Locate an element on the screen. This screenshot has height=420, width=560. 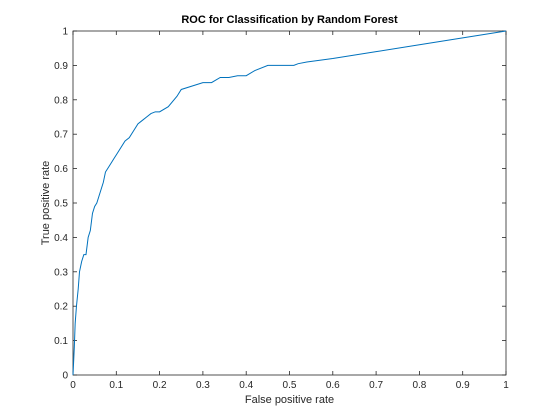
y-tick-label: 0 is located at coordinates (65, 376).